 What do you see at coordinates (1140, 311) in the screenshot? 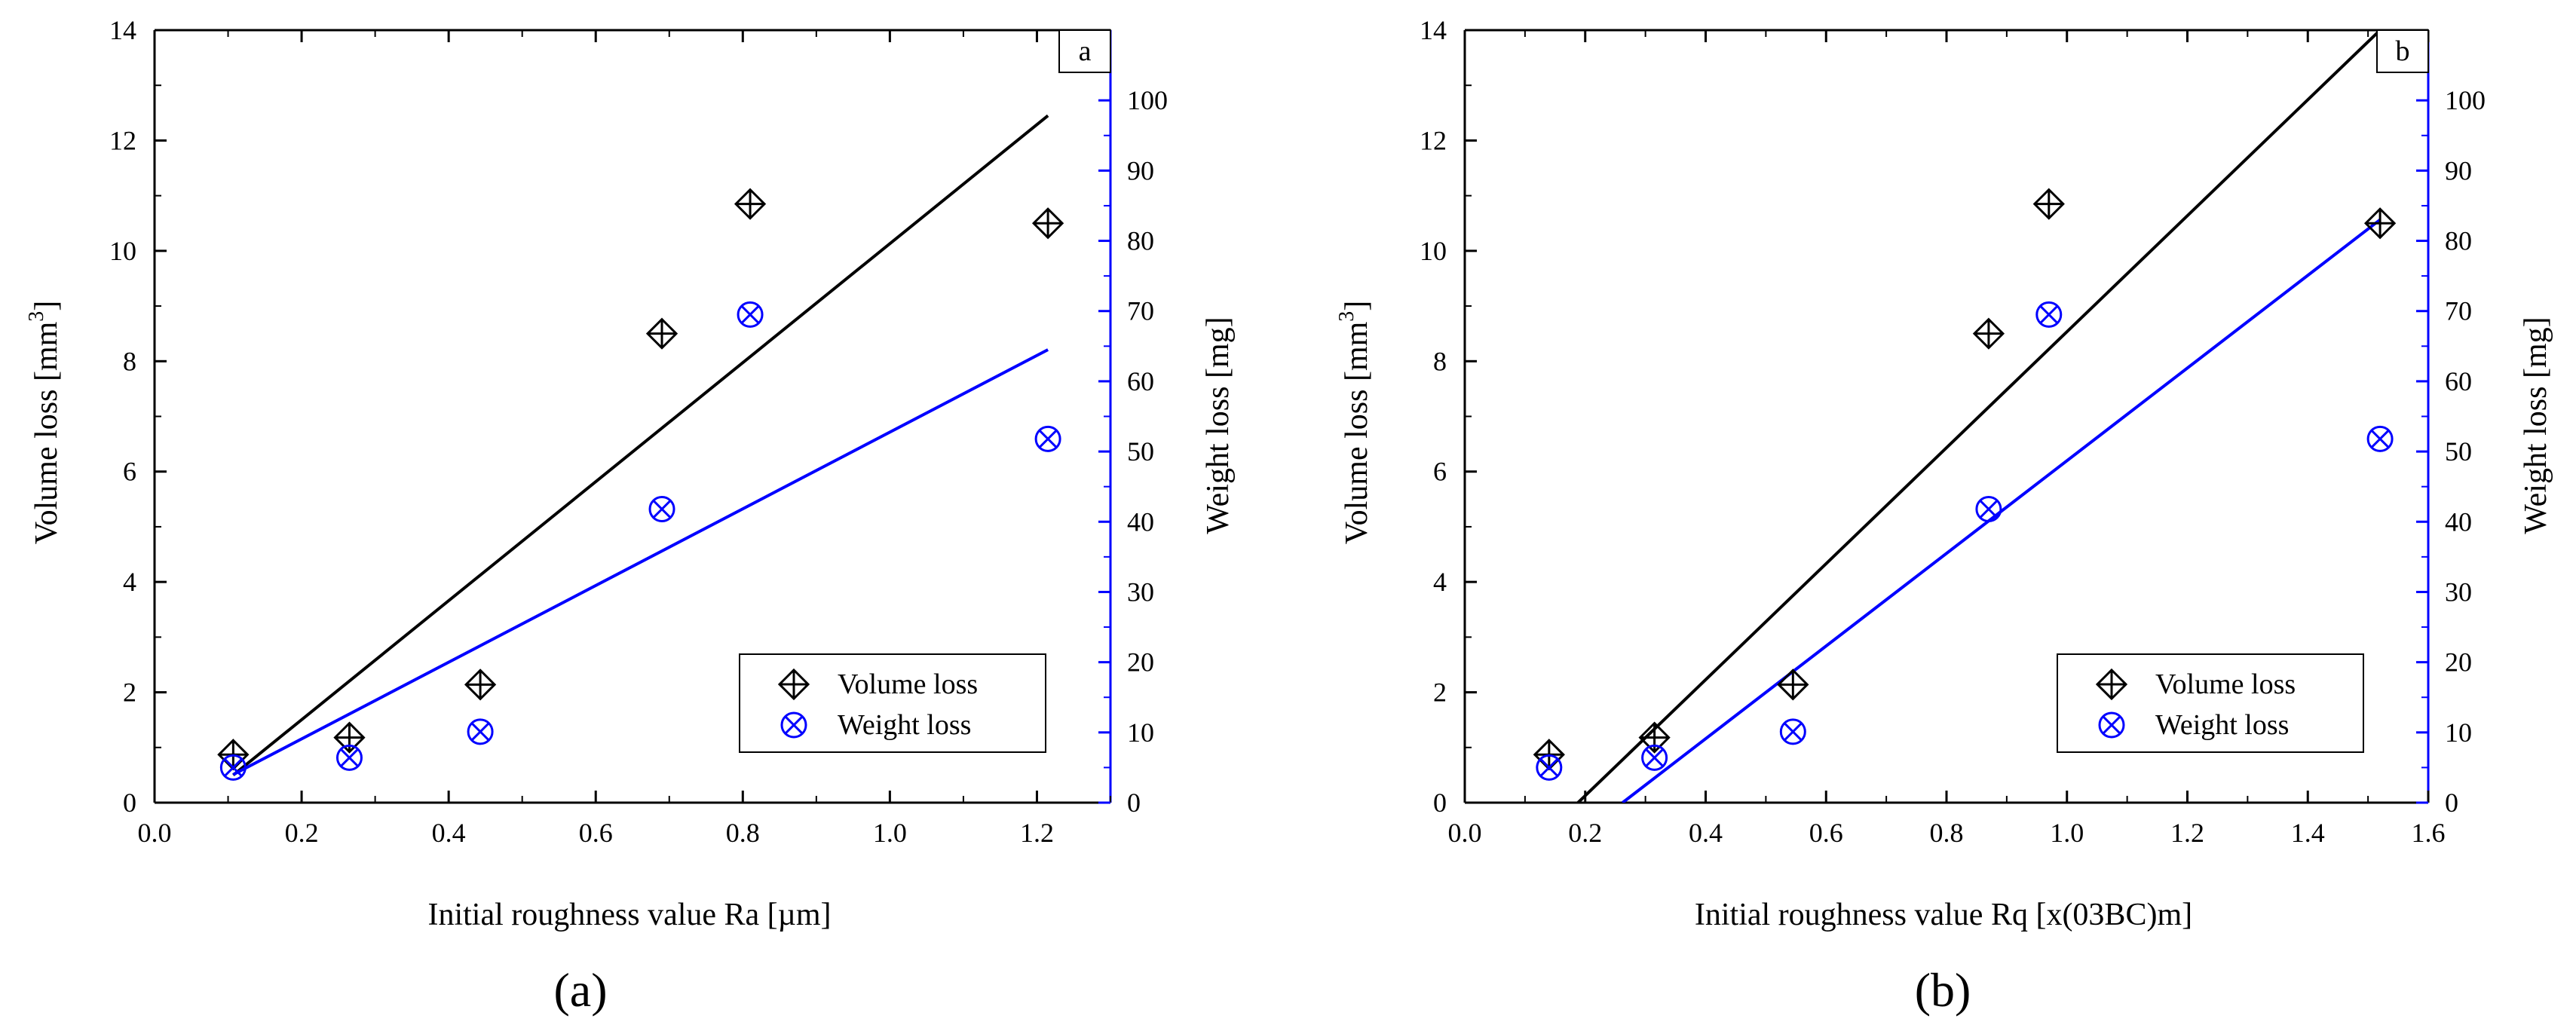
I see `y-right-tick-label: 70` at bounding box center [1140, 311].